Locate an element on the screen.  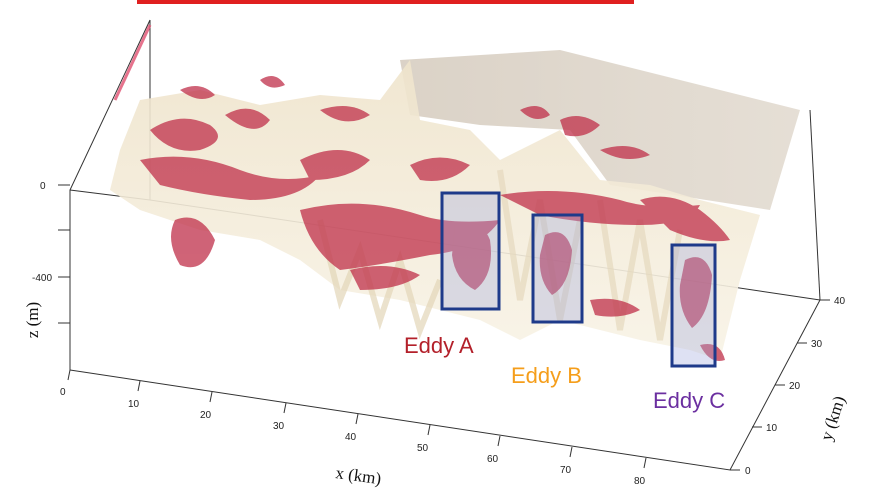
y-tick-30: 30 is located at coordinates (817, 344).